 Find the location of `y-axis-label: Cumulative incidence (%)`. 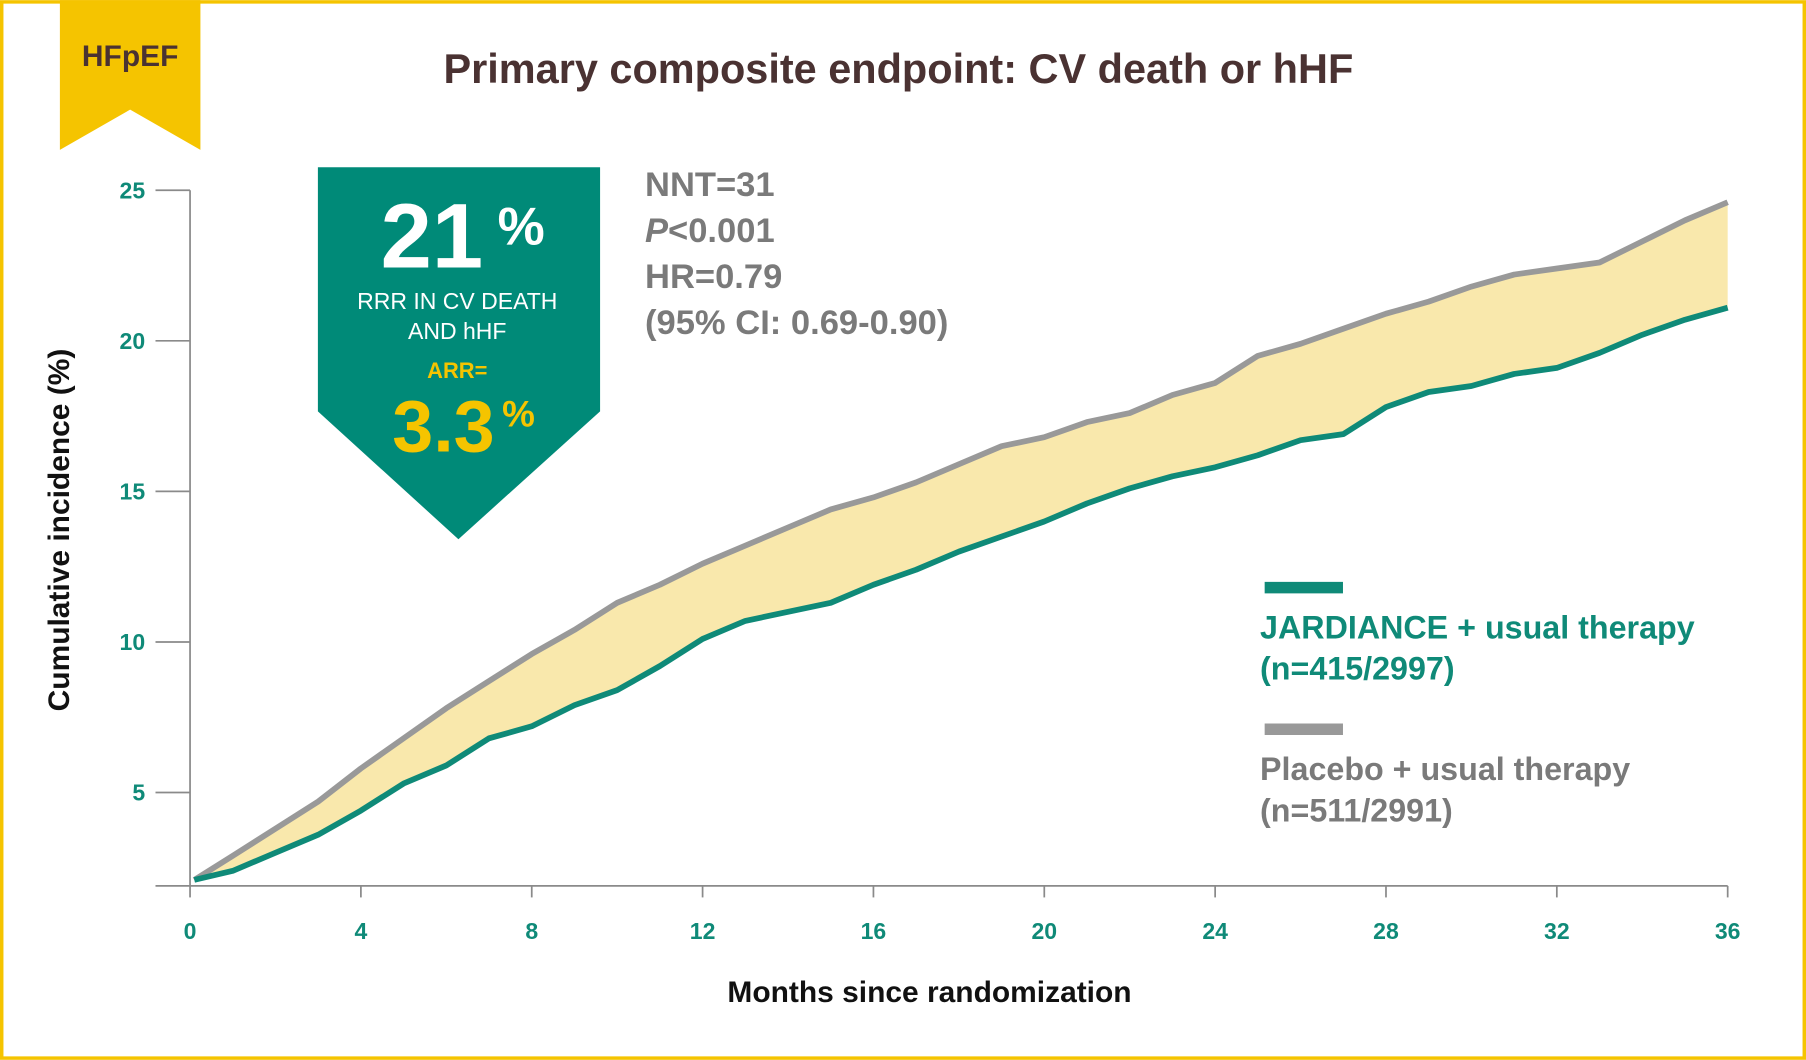

y-axis-label: Cumulative incidence (%) is located at coordinates (59, 530).